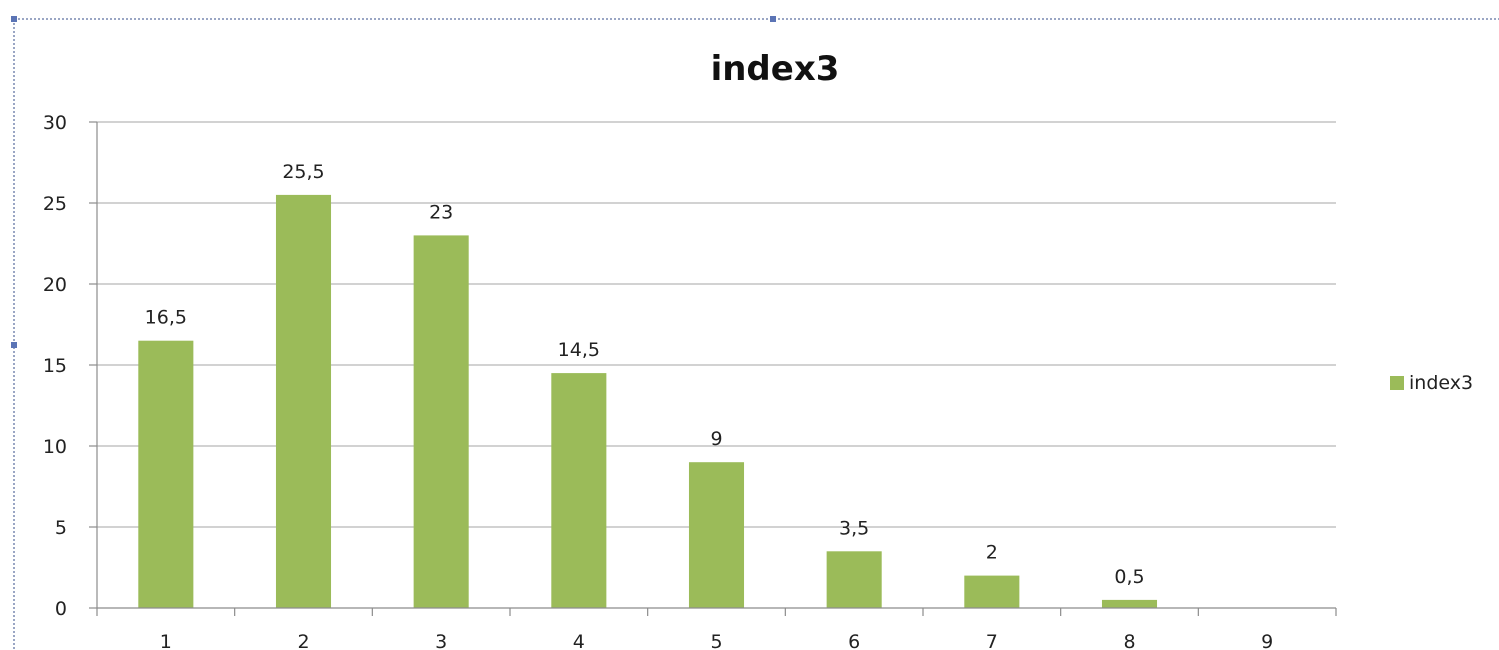  I want to click on y-tick-label-15: 15, so click(55, 366).